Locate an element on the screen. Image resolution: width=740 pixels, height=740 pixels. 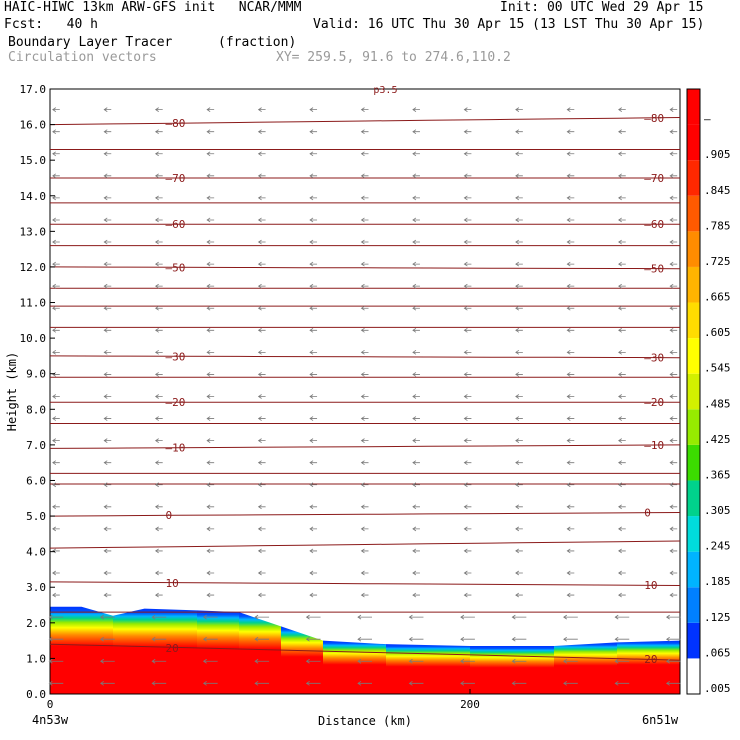
colorbar-label: .125 is located at coordinates (717, 617).